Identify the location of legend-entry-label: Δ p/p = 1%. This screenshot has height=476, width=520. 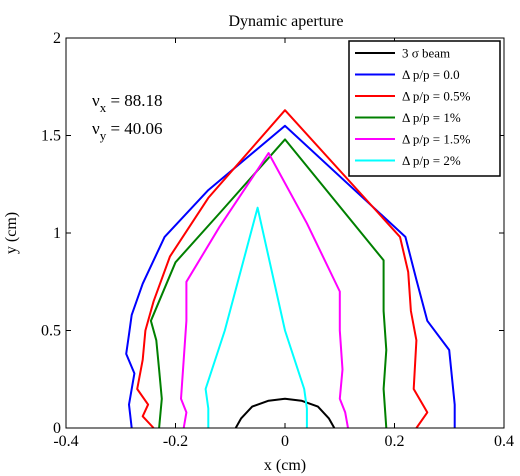
(431, 117).